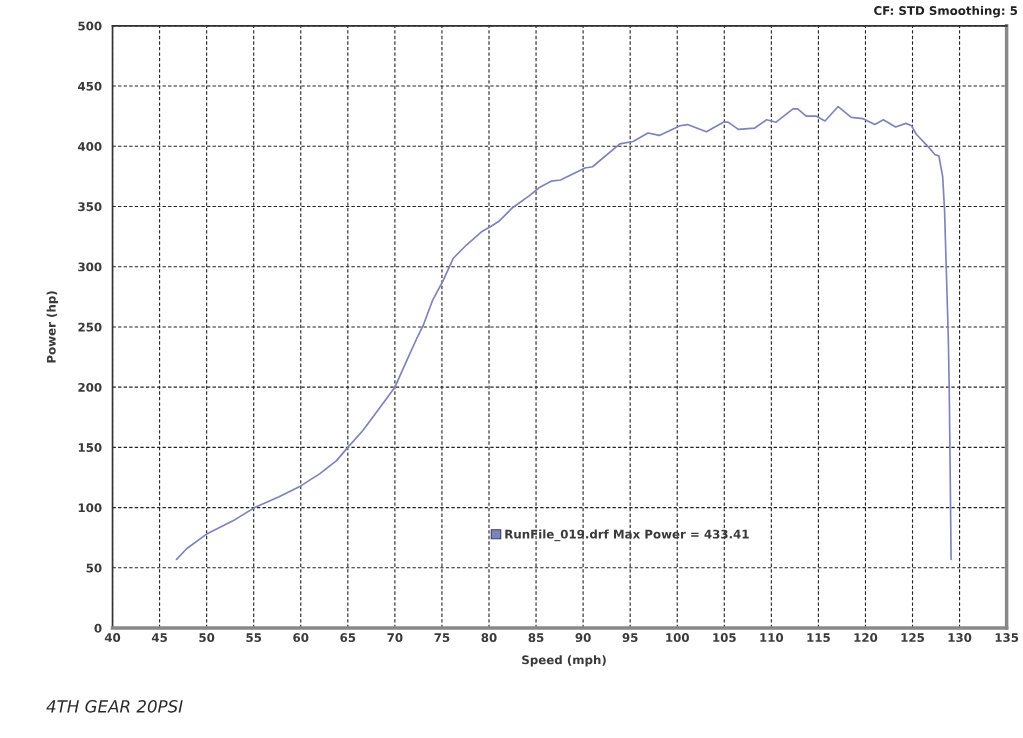 The width and height of the screenshot is (1023, 738). What do you see at coordinates (254, 638) in the screenshot?
I see `x-tick-label: 55` at bounding box center [254, 638].